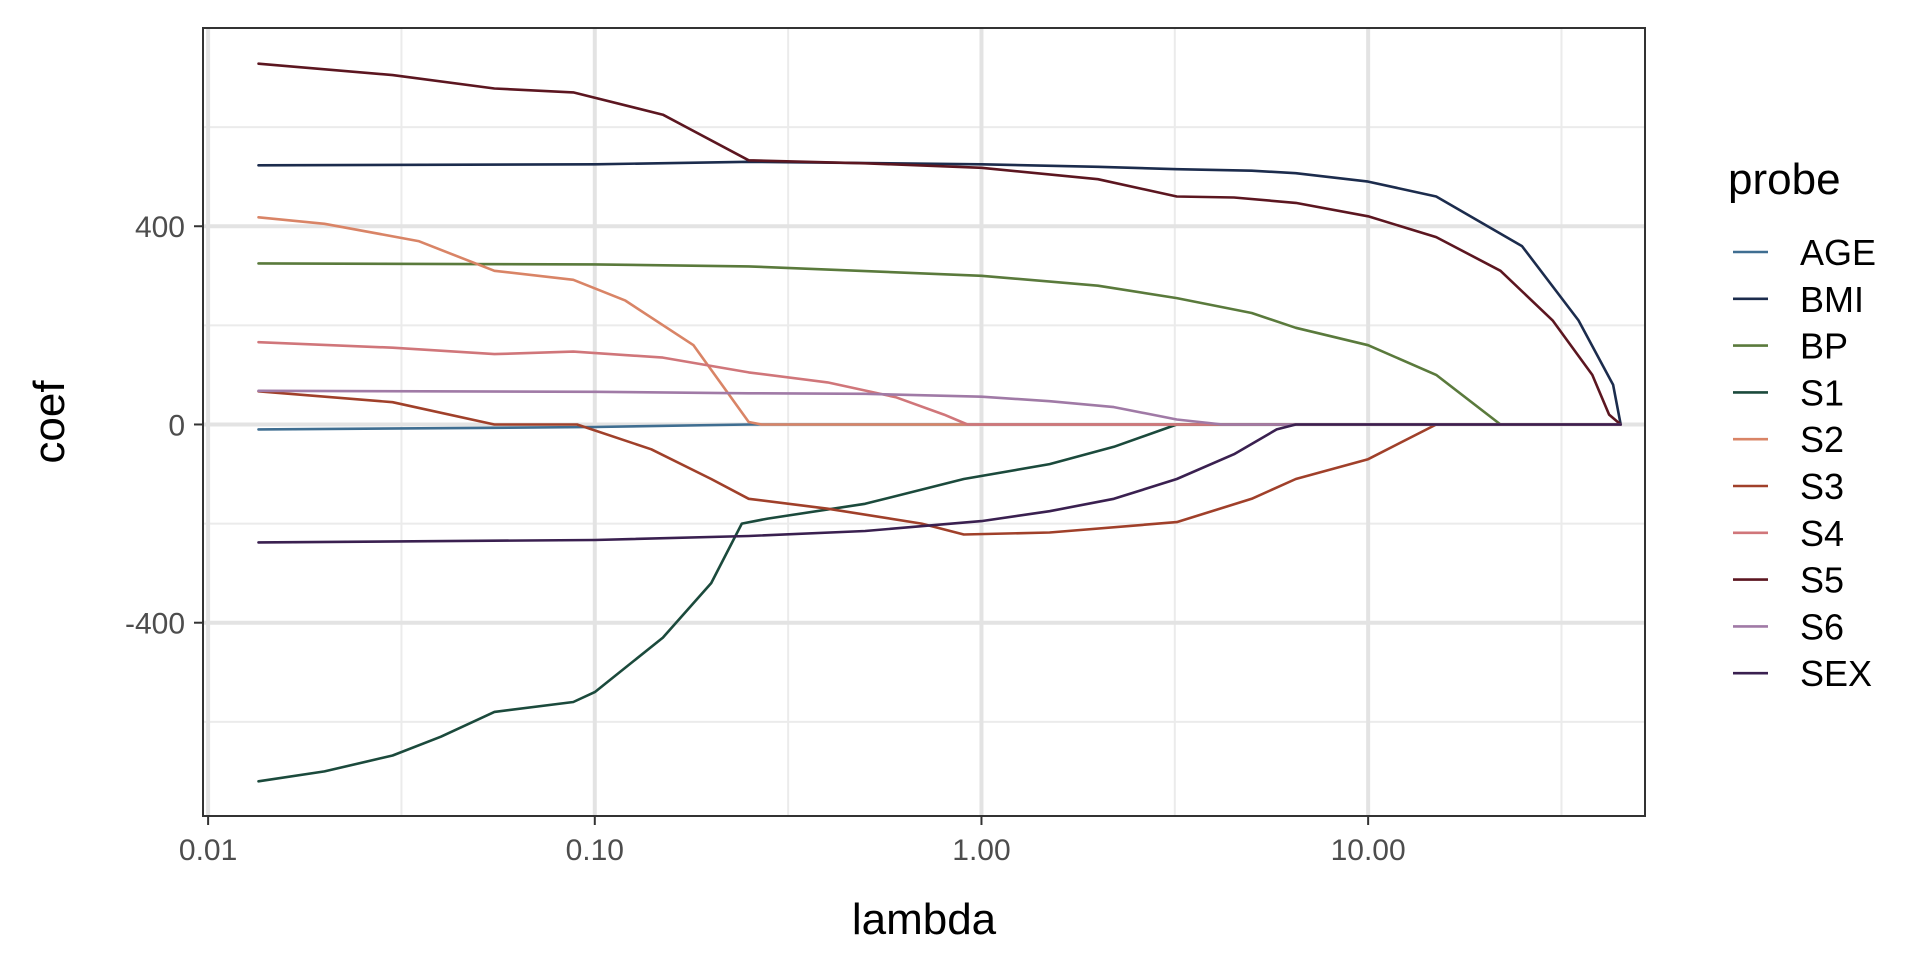  I want to click on y-axis-title: coef, so click(49, 422).